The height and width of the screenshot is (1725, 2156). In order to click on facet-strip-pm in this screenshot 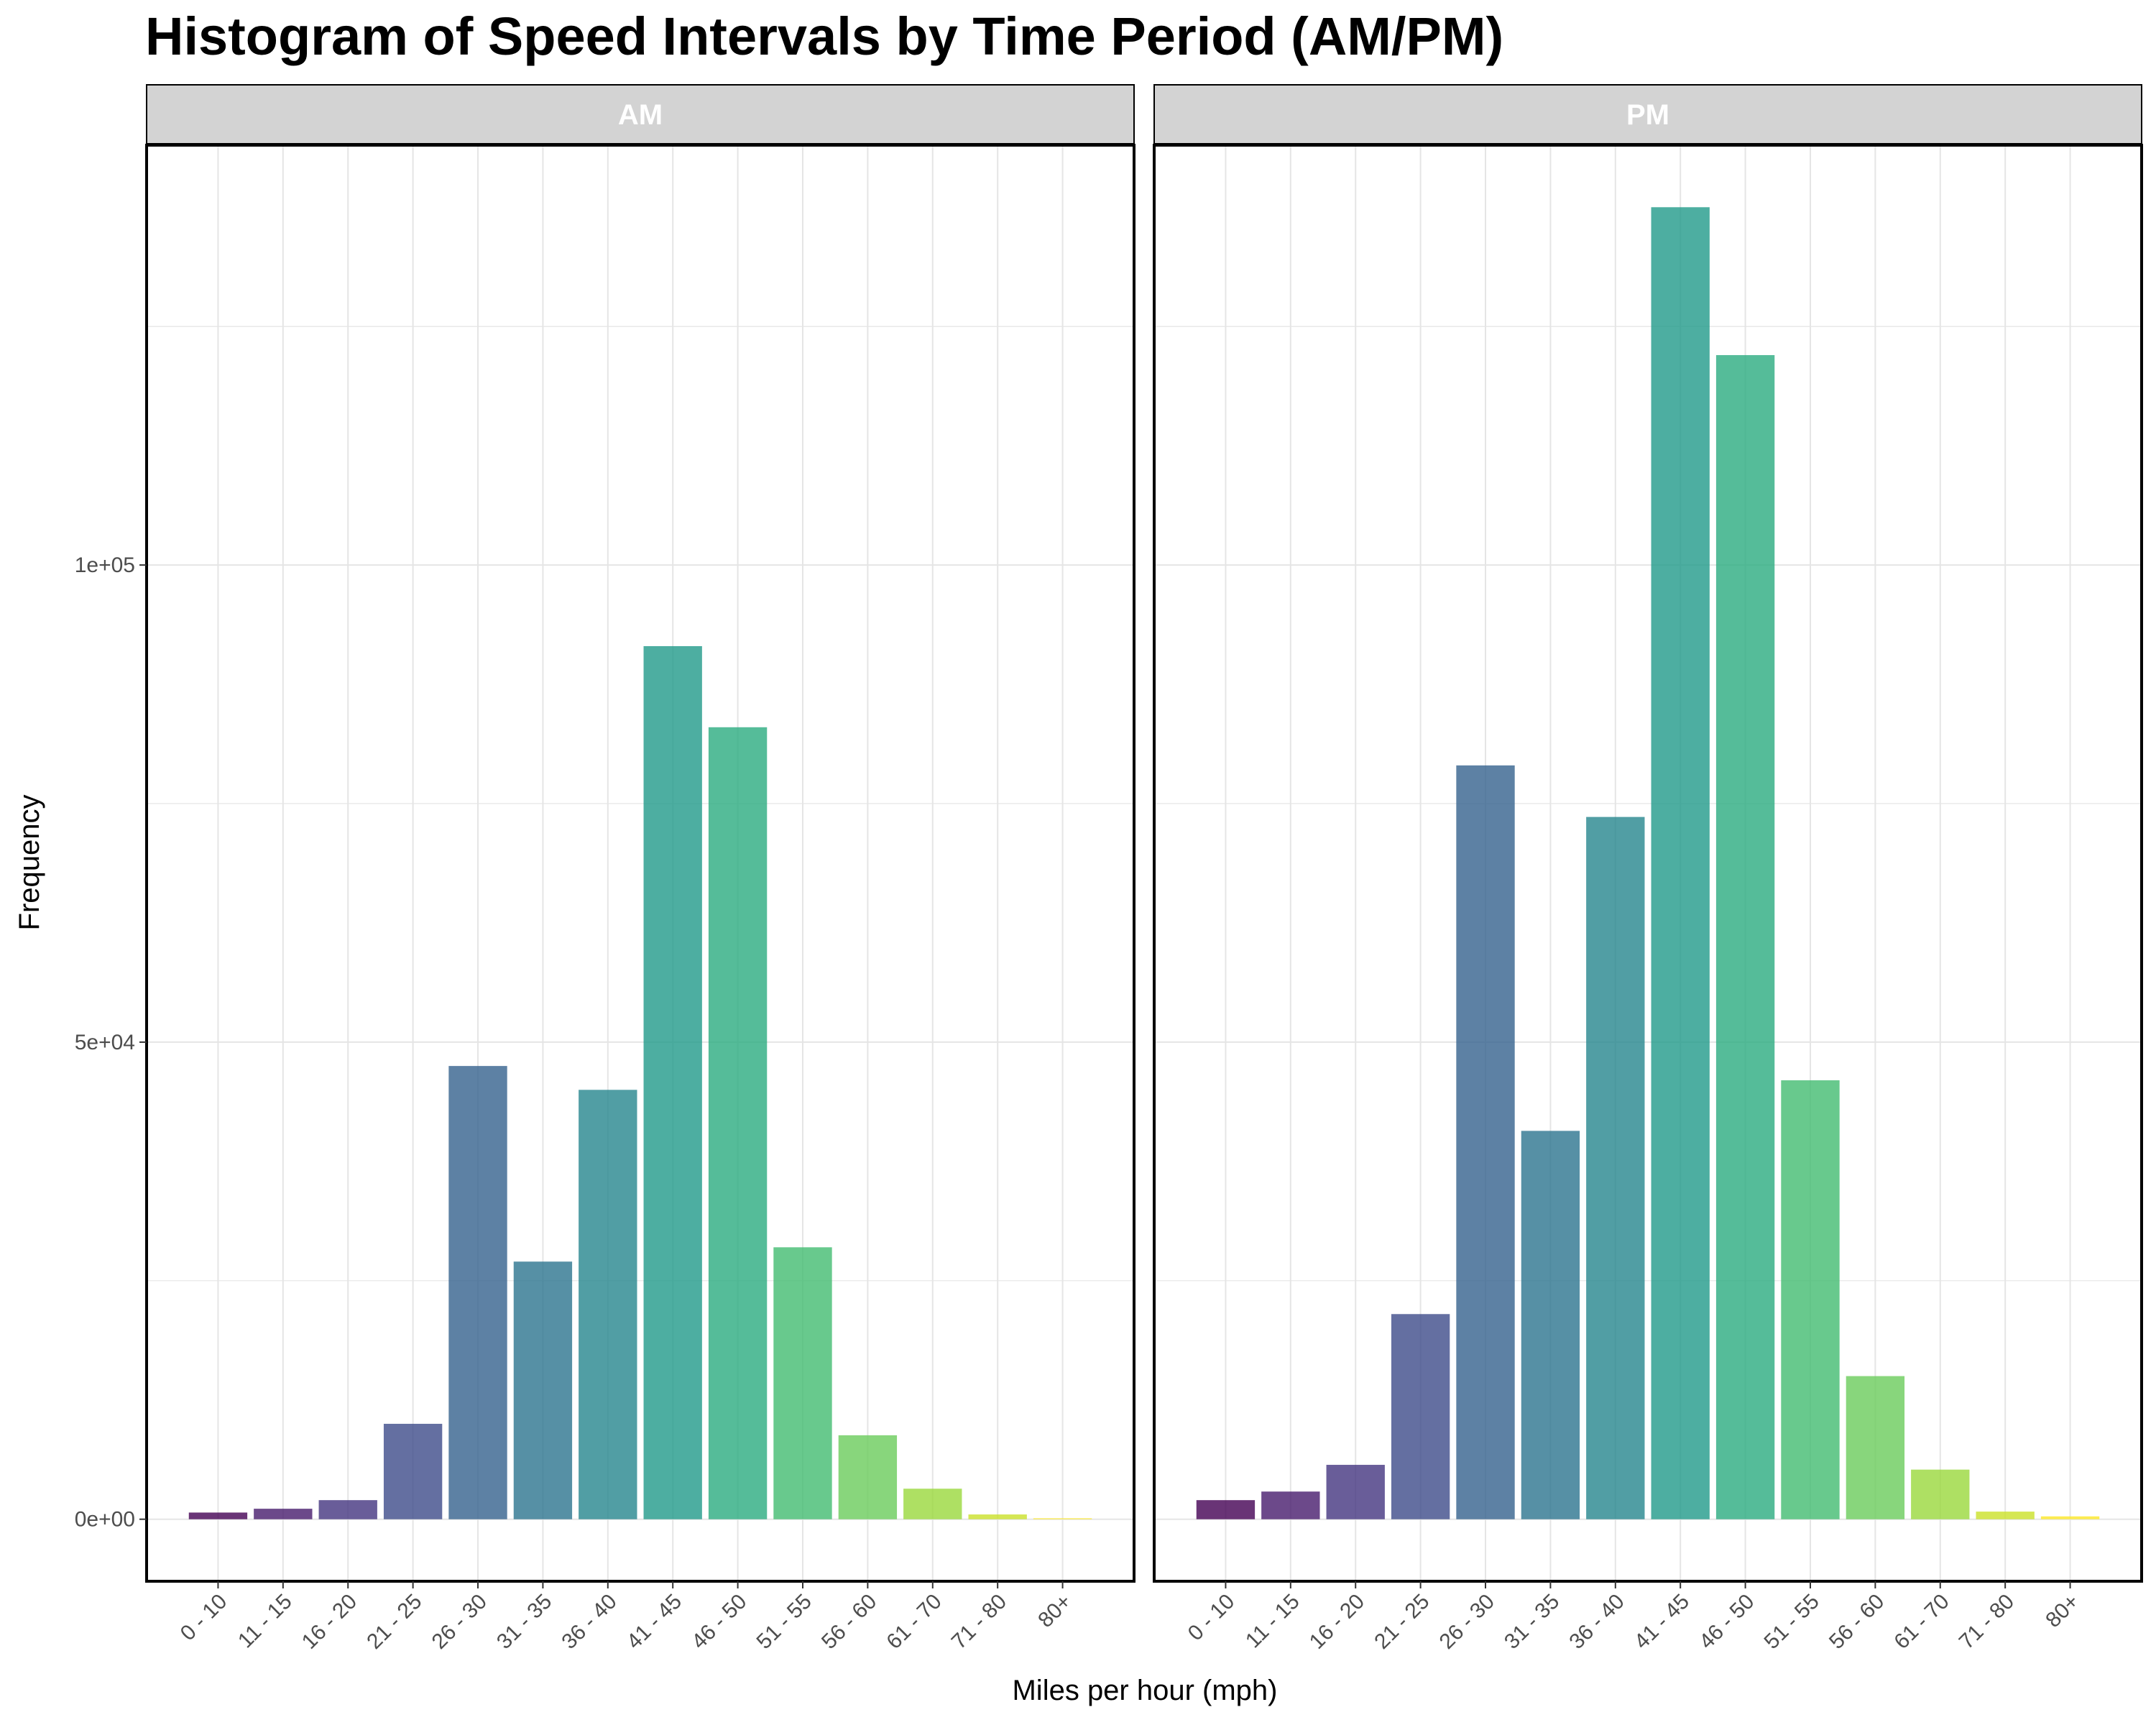, I will do `click(1647, 114)`.